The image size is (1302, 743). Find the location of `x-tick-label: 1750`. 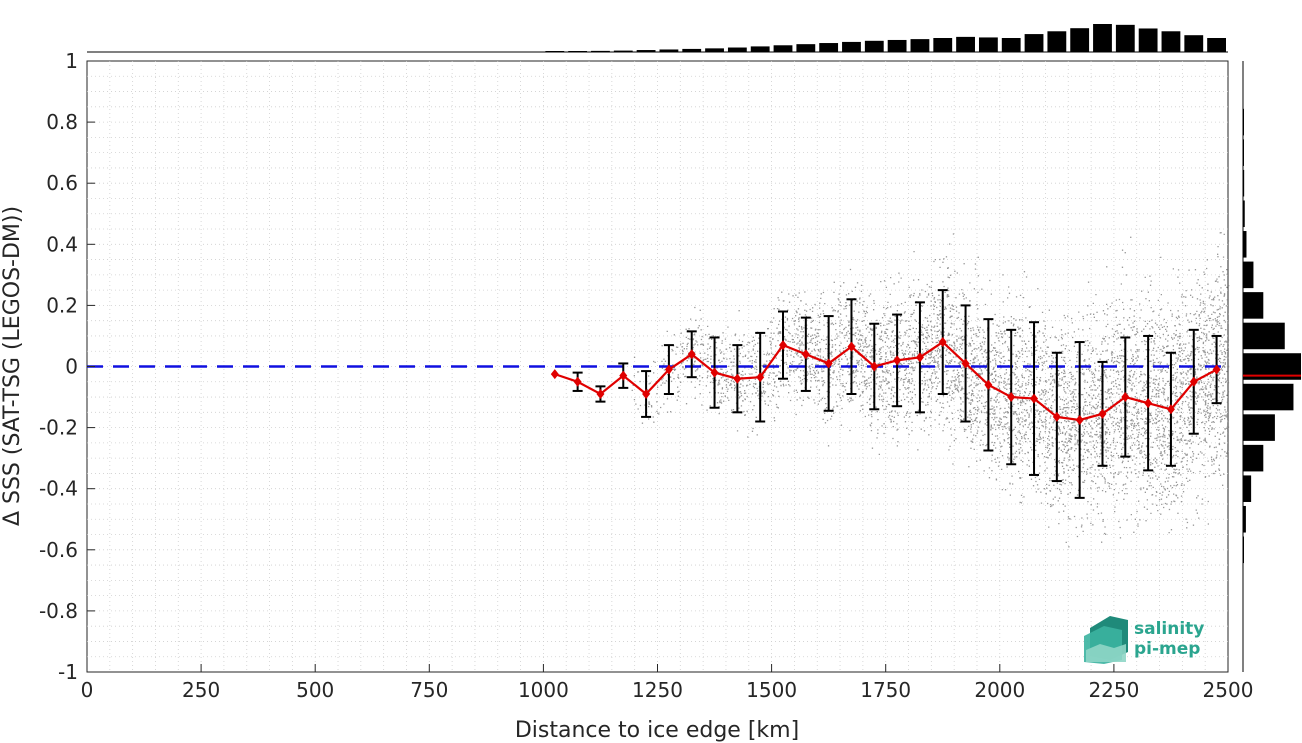

x-tick-label: 1750 is located at coordinates (885, 690).